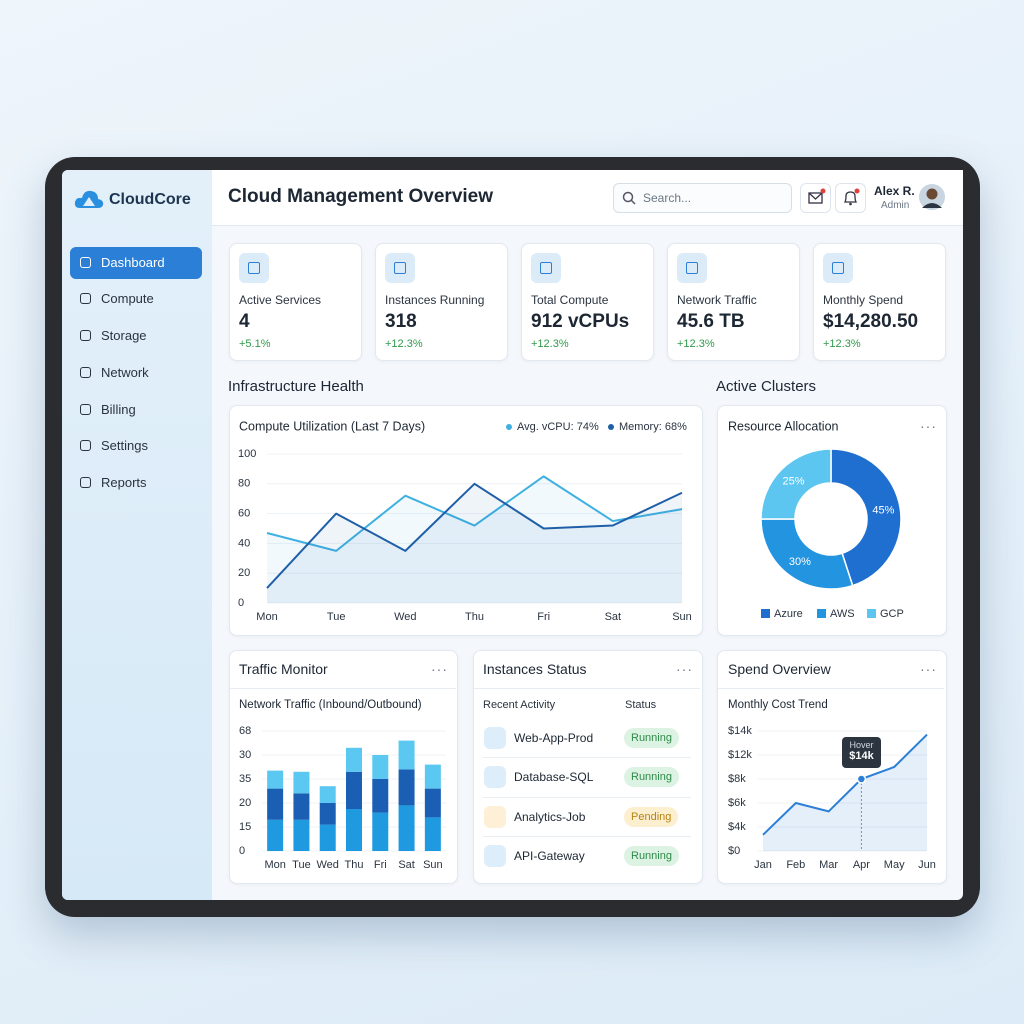  Describe the element at coordinates (779, 669) in the screenshot. I see `panel-title: Spend Overview` at that location.